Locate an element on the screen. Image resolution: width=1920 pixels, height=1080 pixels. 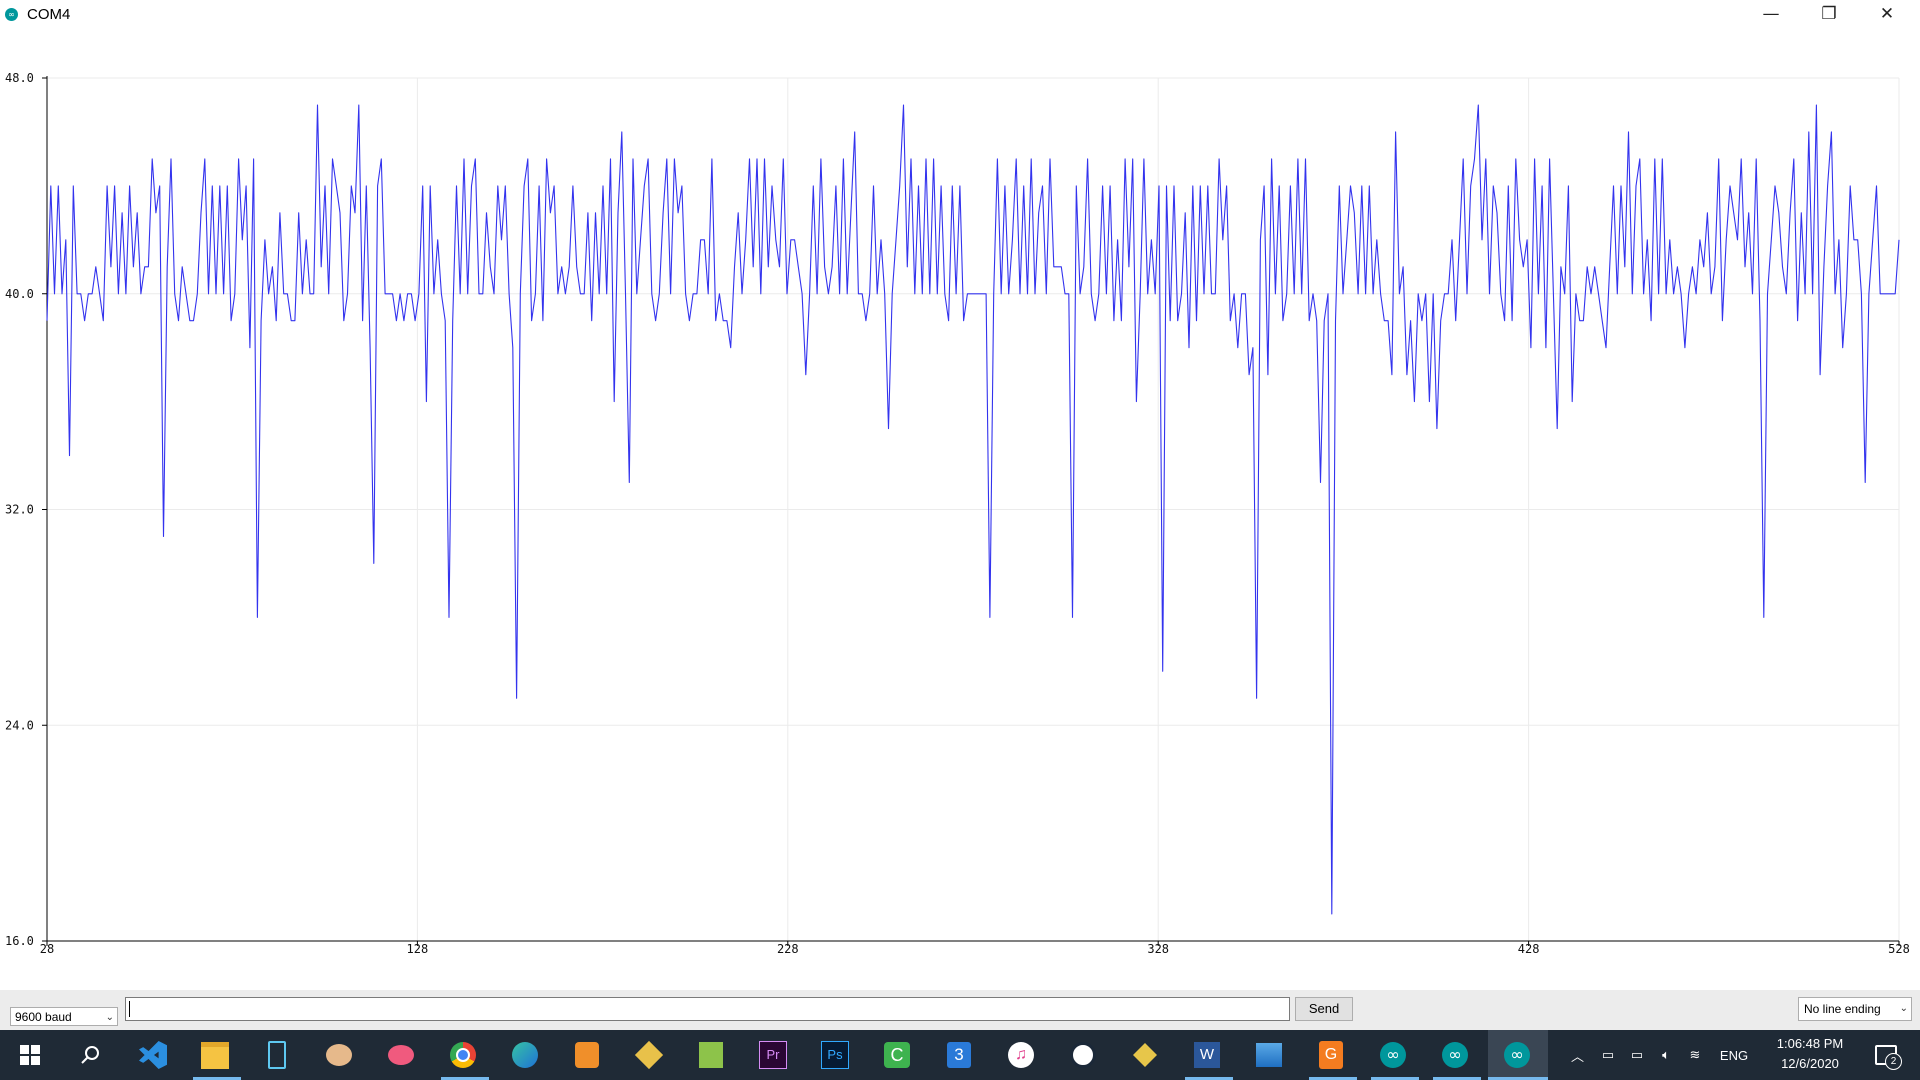
message-input is located at coordinates (707, 1009).